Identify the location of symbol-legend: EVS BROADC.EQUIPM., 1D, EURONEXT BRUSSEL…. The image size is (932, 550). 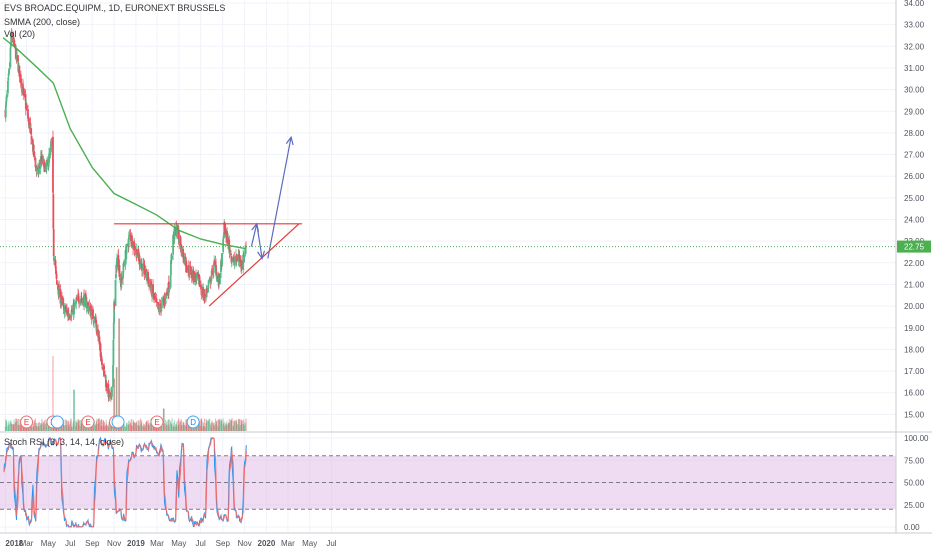
(115, 8).